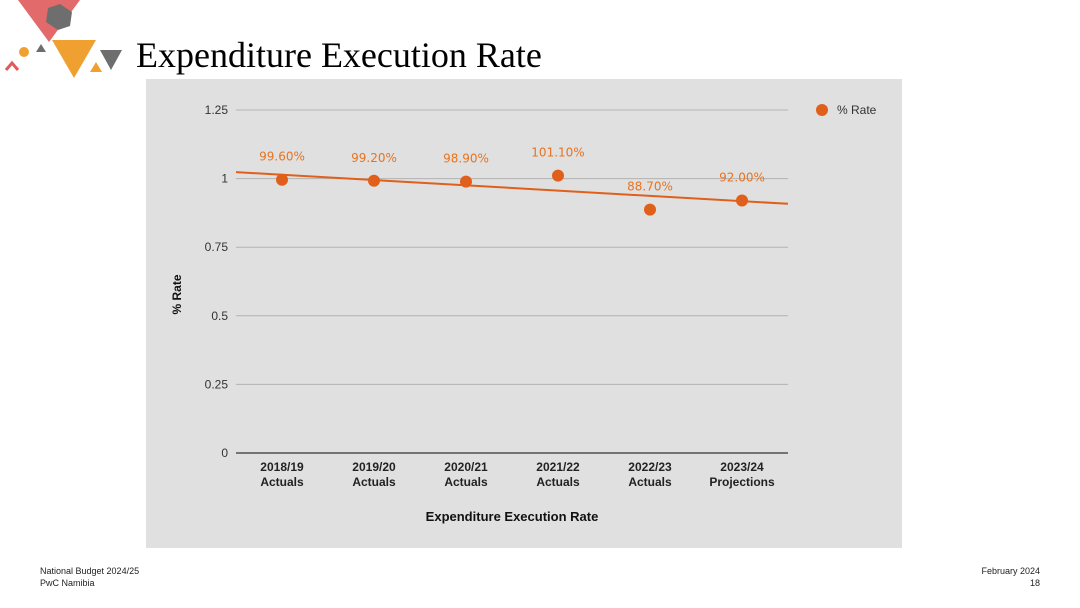 The height and width of the screenshot is (608, 1080). Describe the element at coordinates (1010, 577) in the screenshot. I see `footer-right: February 2024 18` at that location.